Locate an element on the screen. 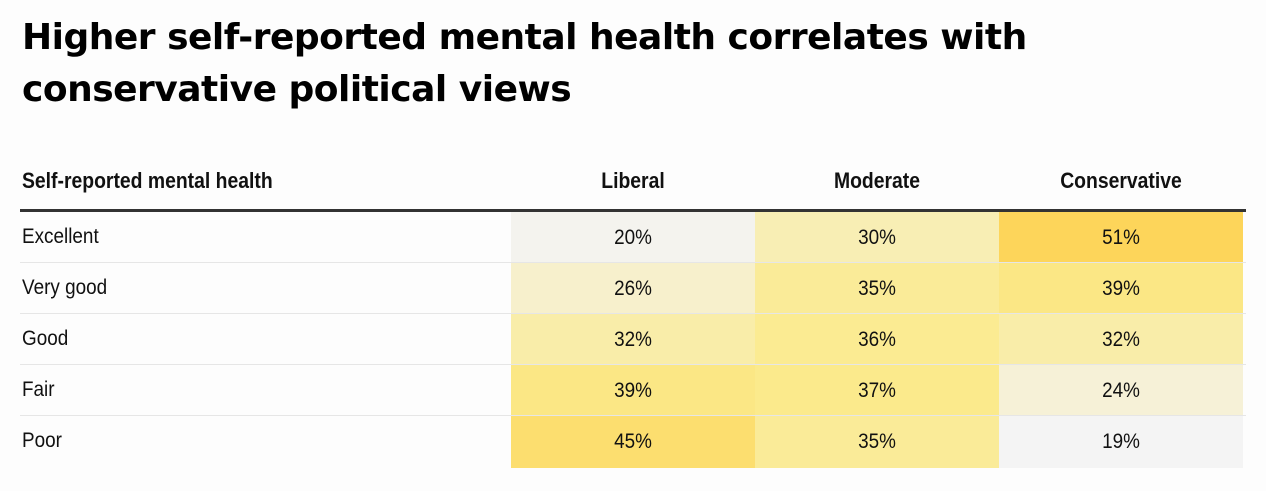 The width and height of the screenshot is (1266, 491). heatmap-cell-liberal: 20% is located at coordinates (633, 237).